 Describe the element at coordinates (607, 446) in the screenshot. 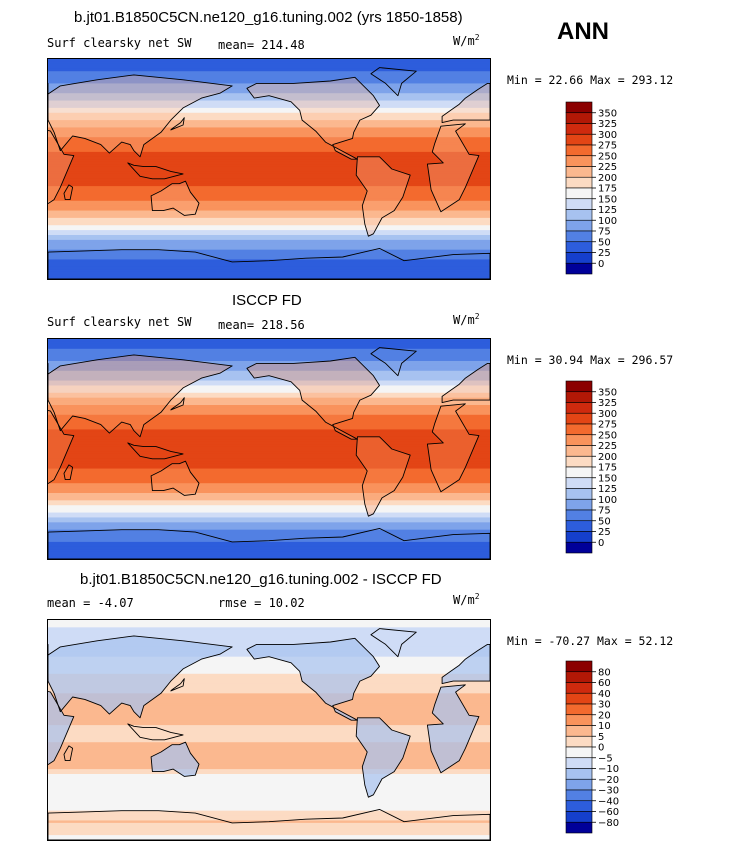

I see `colorbar-tick-label: 225` at that location.